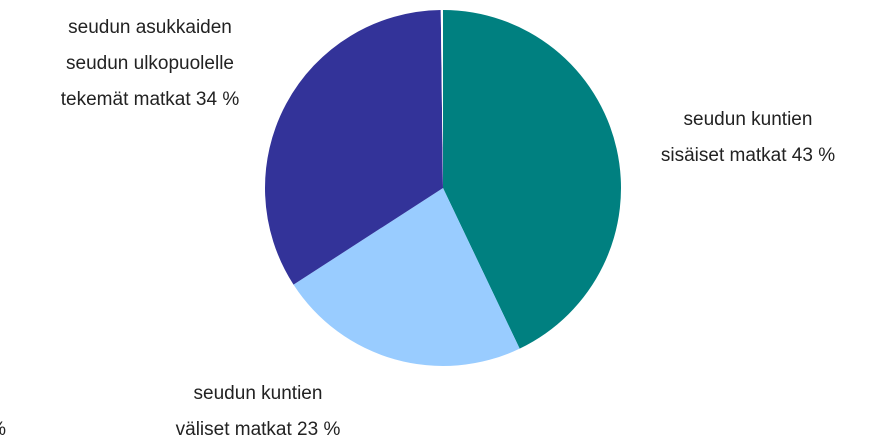 The width and height of the screenshot is (883, 446). What do you see at coordinates (258, 429) in the screenshot?
I see `slice-label: väliset matkat 23 %` at bounding box center [258, 429].